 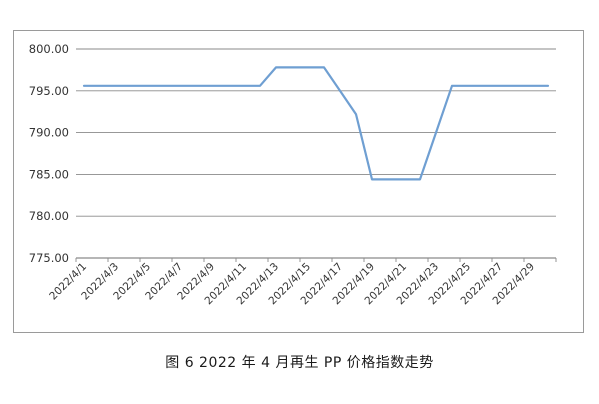 What do you see at coordinates (49, 258) in the screenshot?
I see `y-tick-label: 775.00` at bounding box center [49, 258].